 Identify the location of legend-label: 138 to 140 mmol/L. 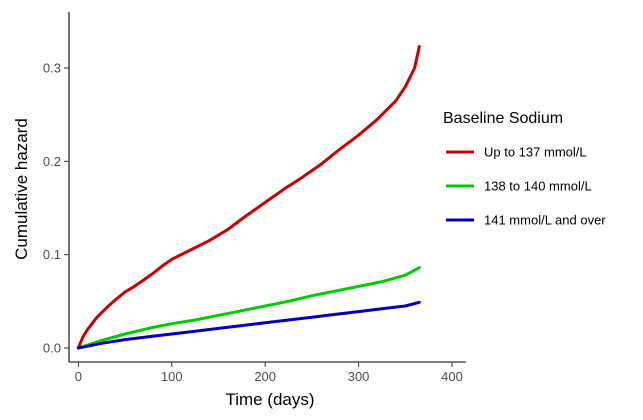
(538, 186).